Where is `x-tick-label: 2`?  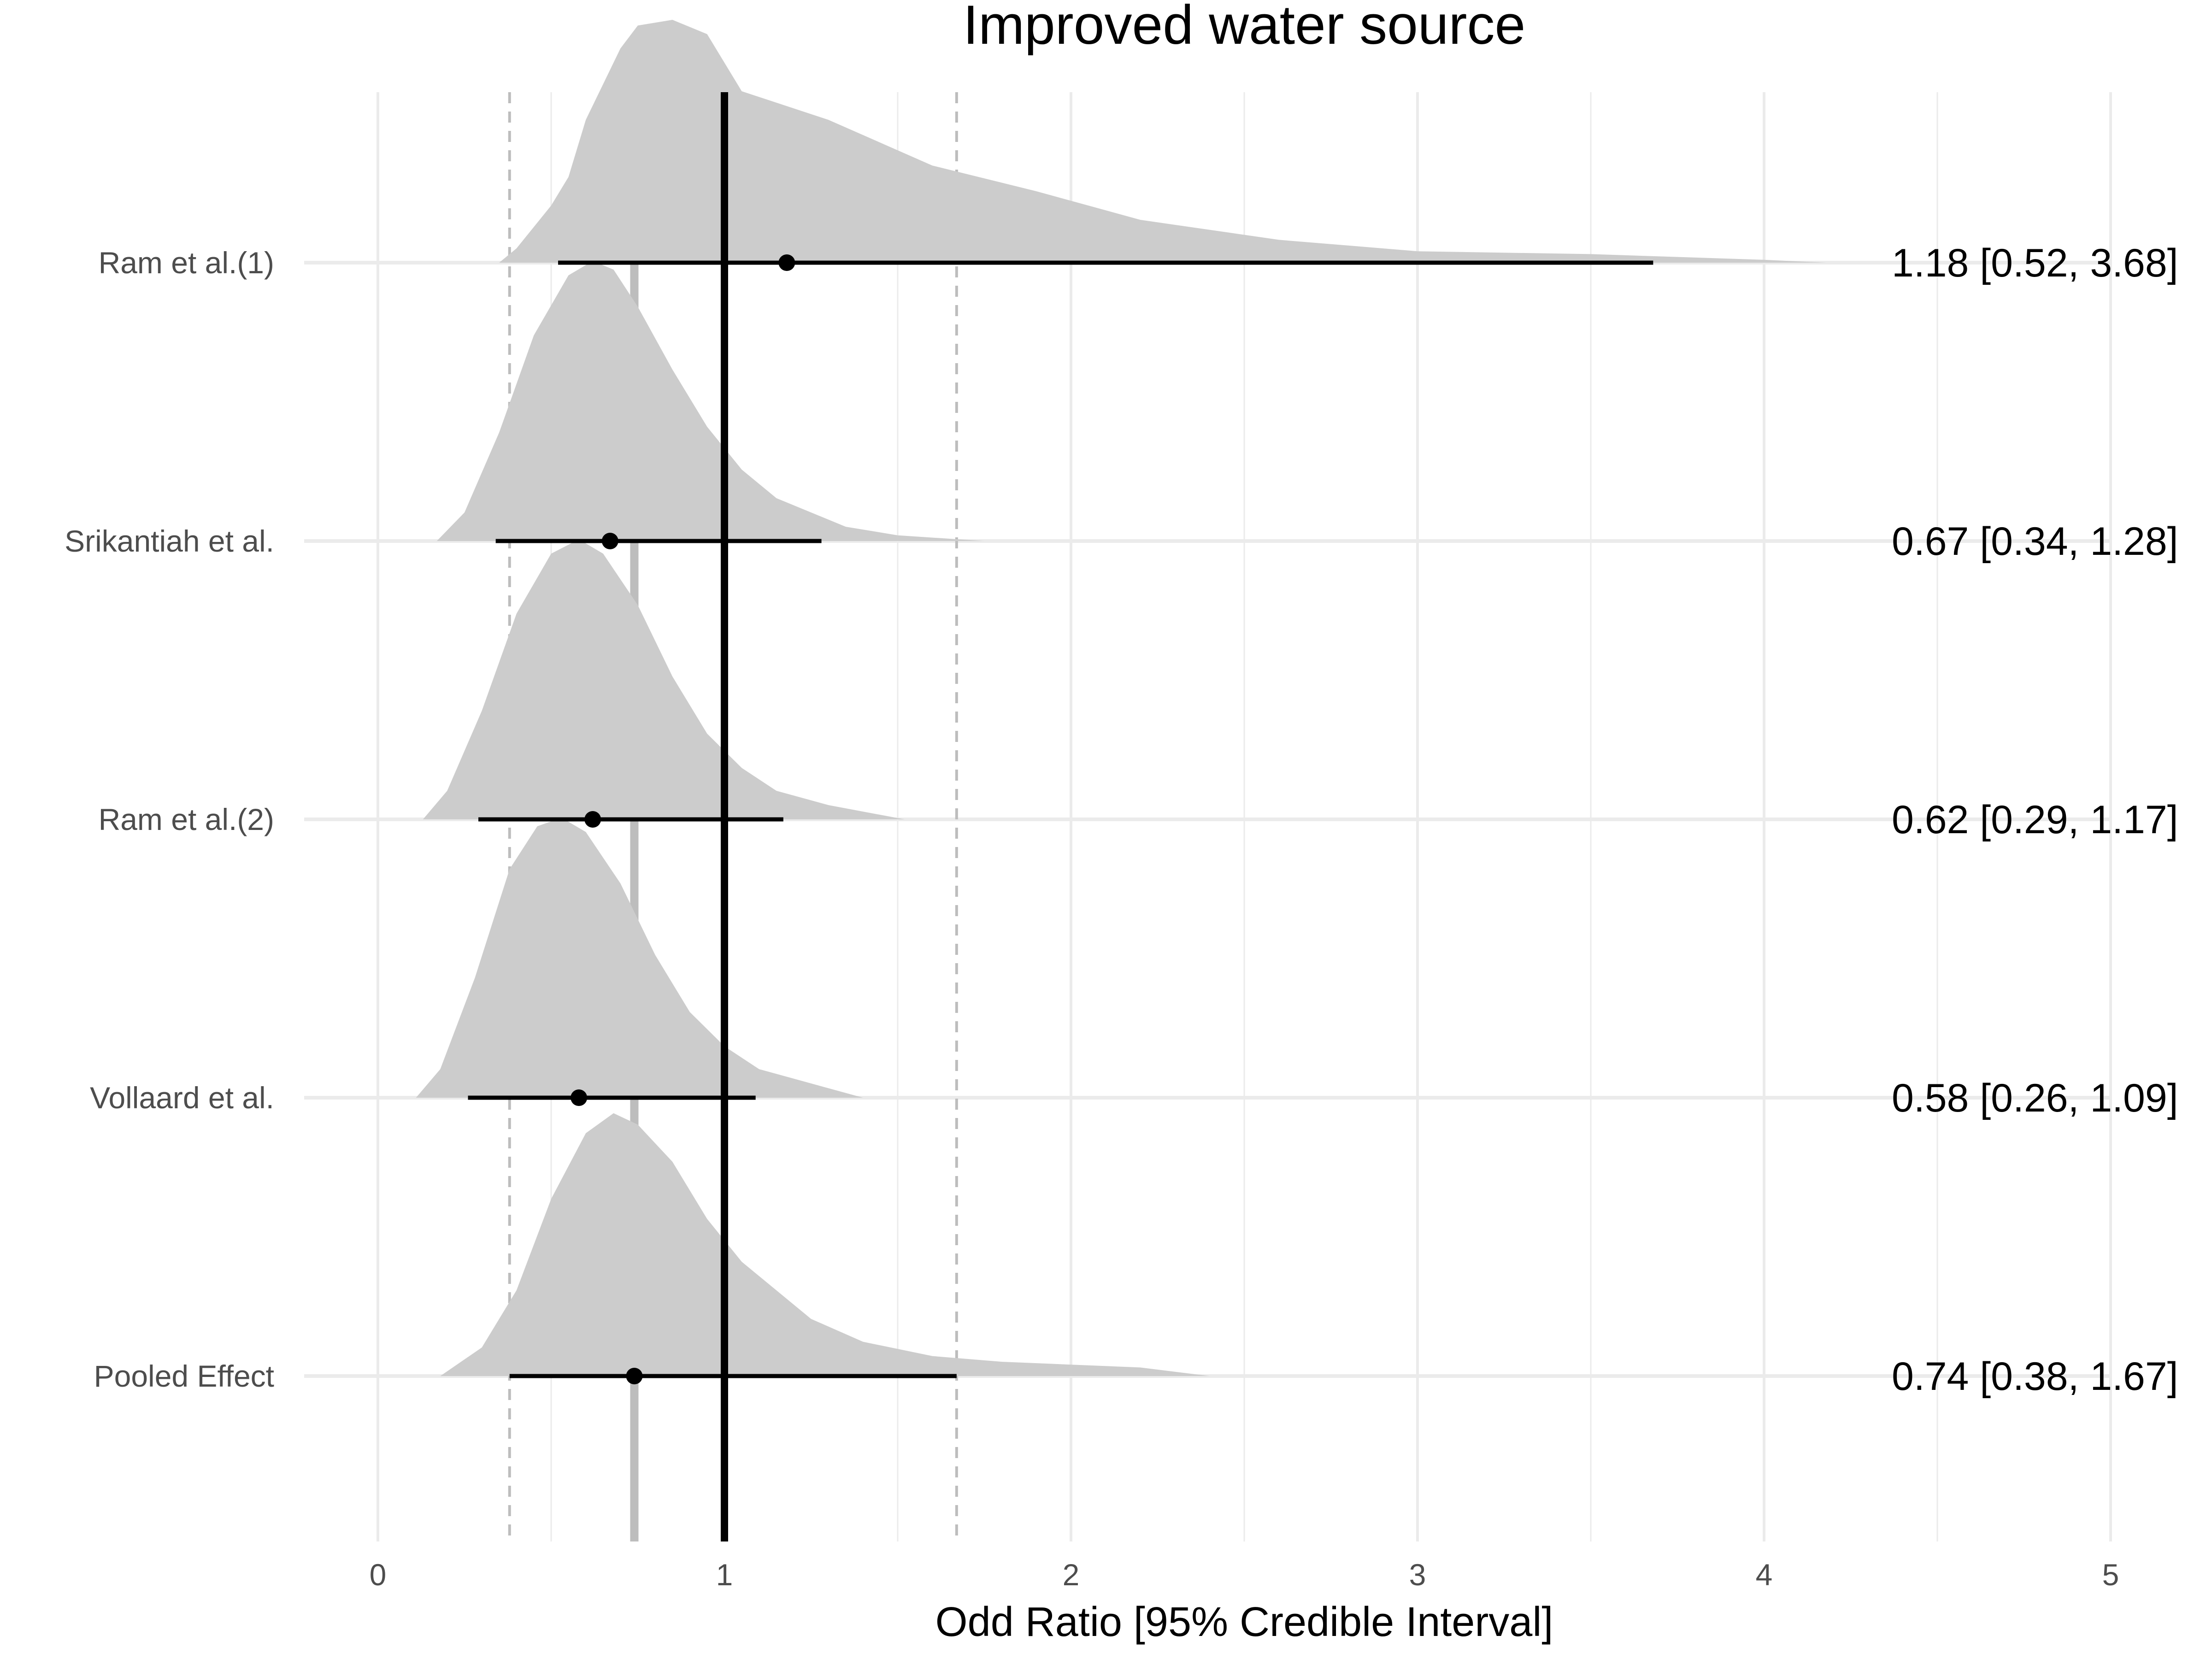 x-tick-label: 2 is located at coordinates (1071, 1575).